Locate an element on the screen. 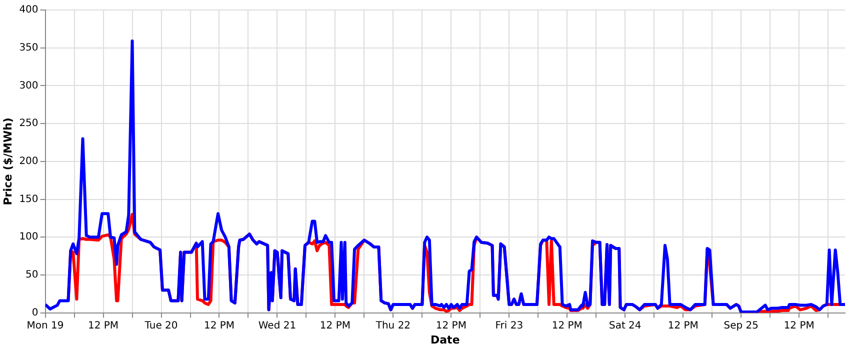  y-axis-title: Price ($/MWh) is located at coordinates (7, 162).